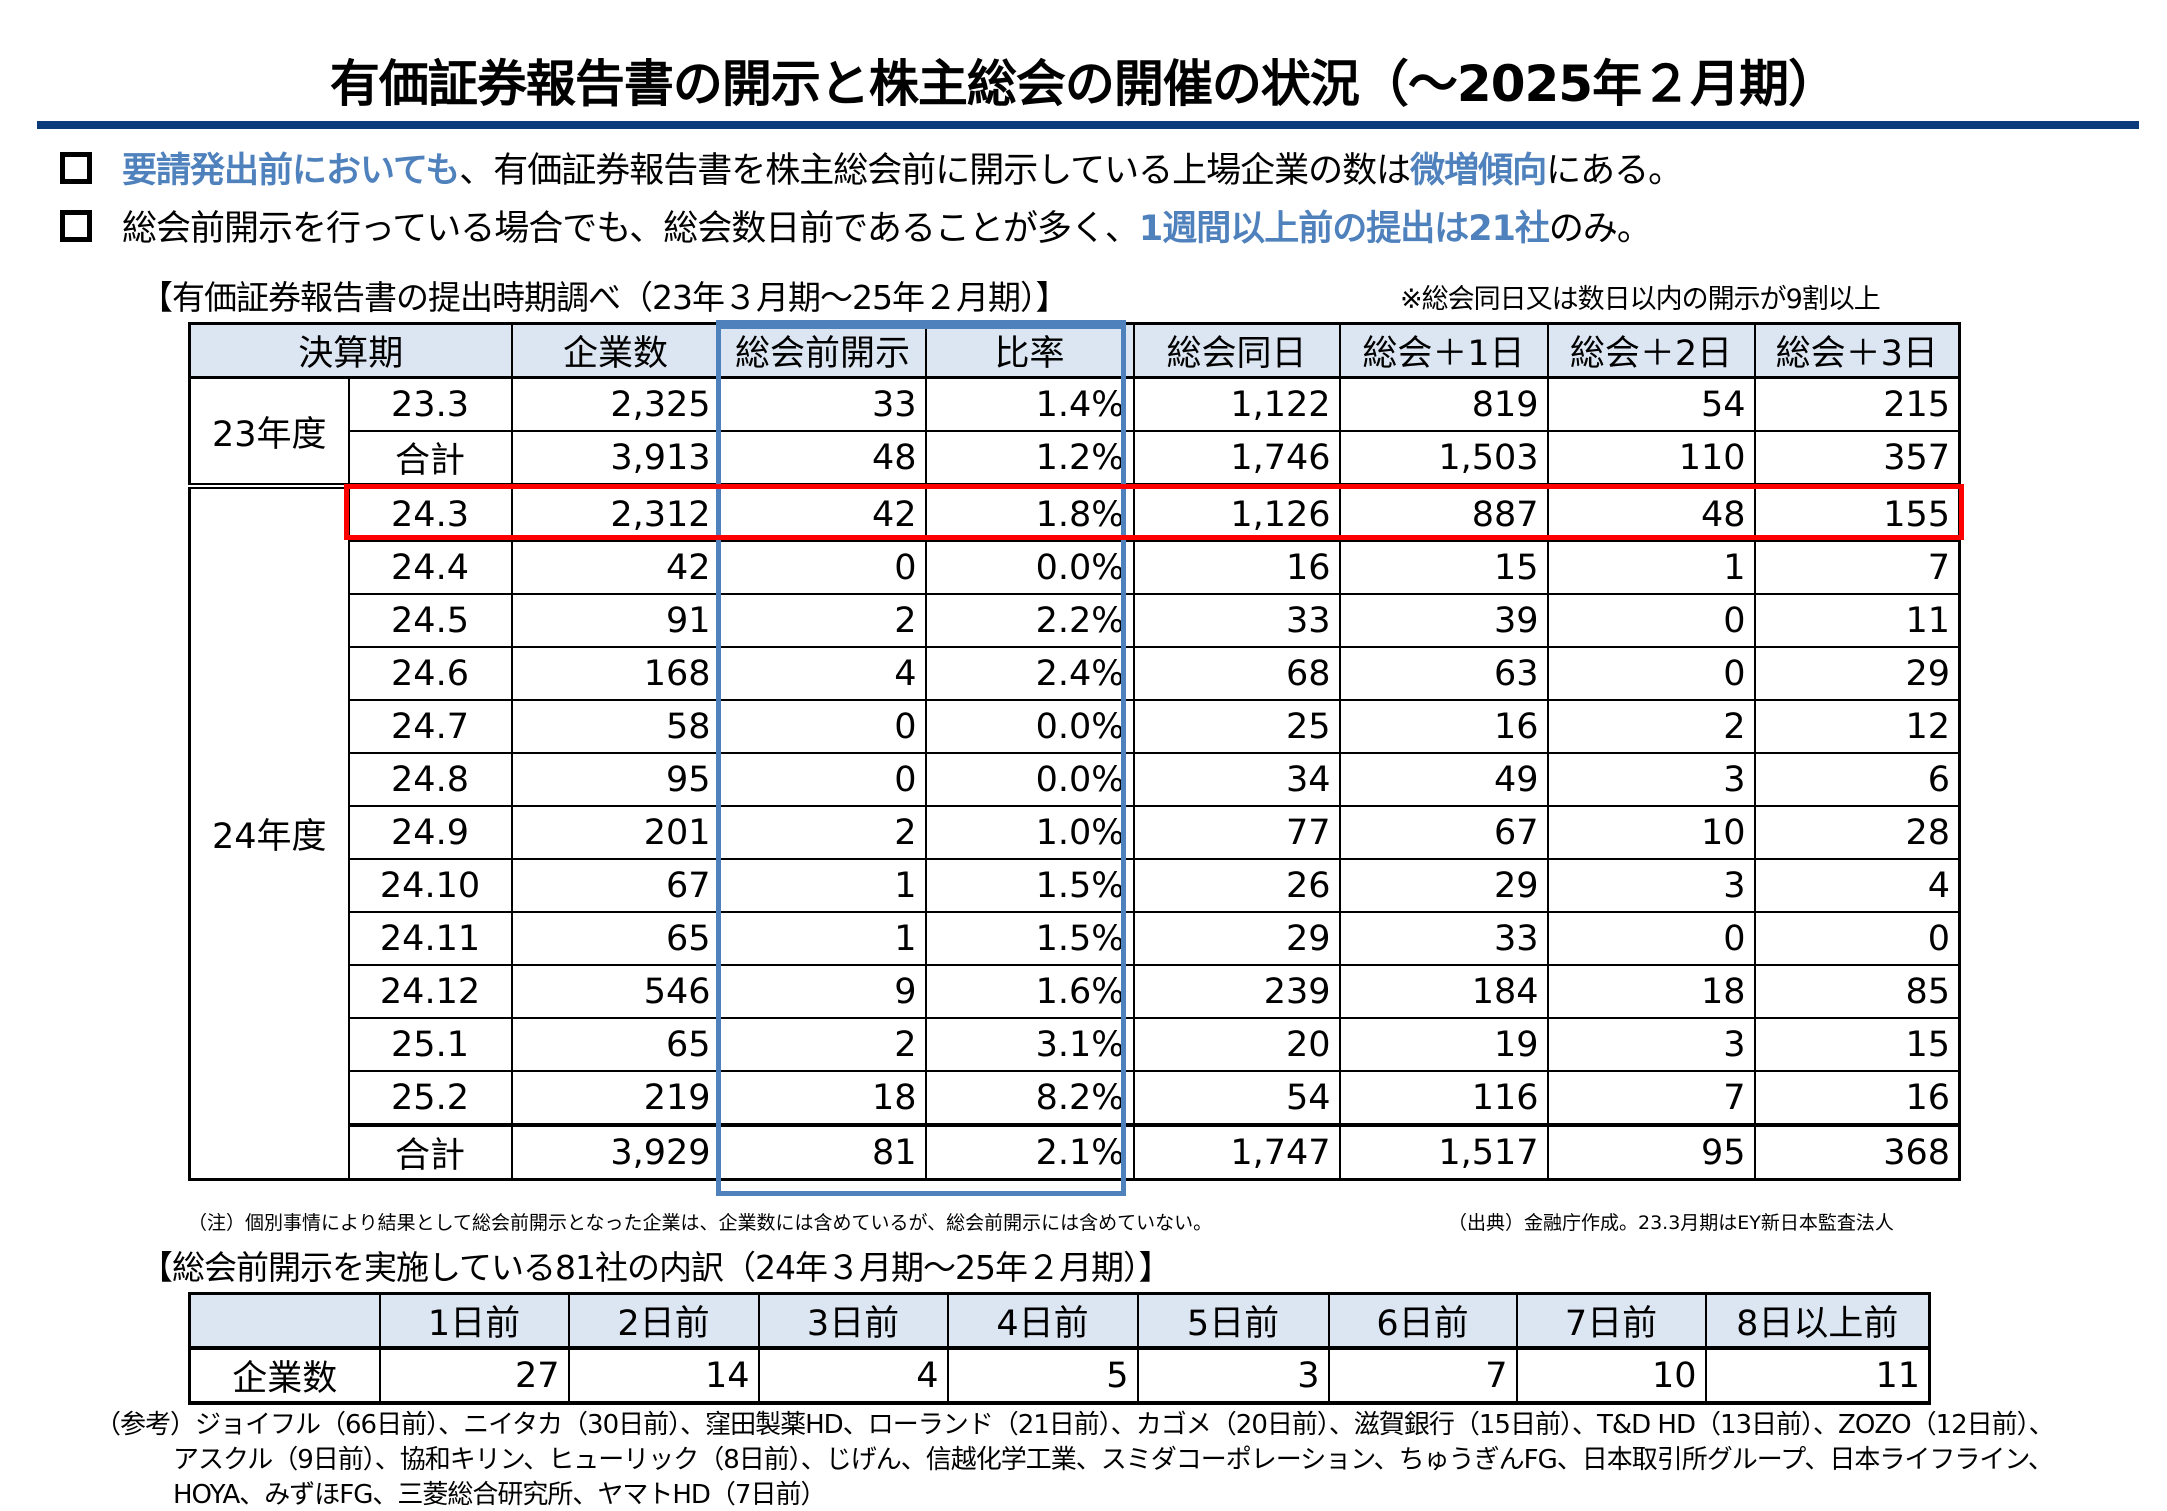 This screenshot has width=2167, height=1511. I want to click on table-row: 24.9 201 2 1.0% 77 67 10 28, so click(1075, 832).